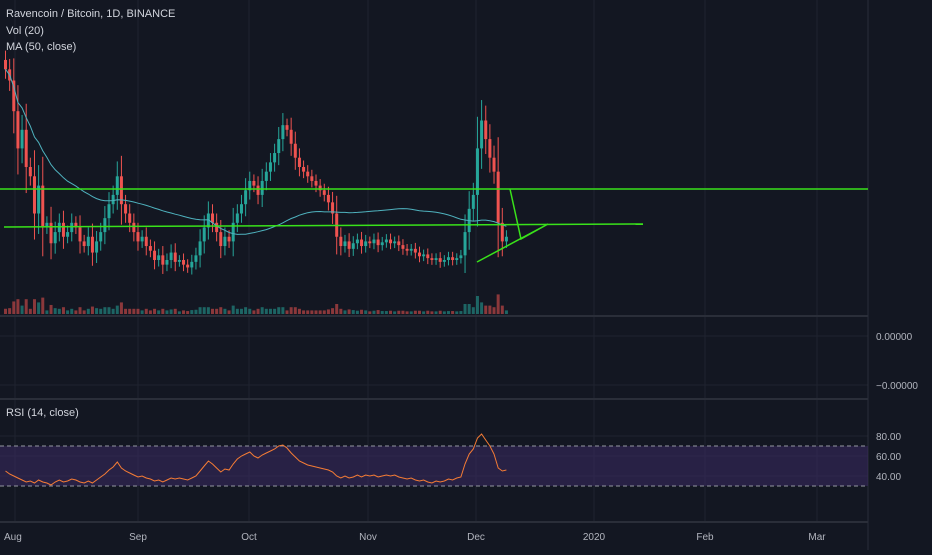  Describe the element at coordinates (25, 31) in the screenshot. I see `volume-legend: Vol (20)` at that location.